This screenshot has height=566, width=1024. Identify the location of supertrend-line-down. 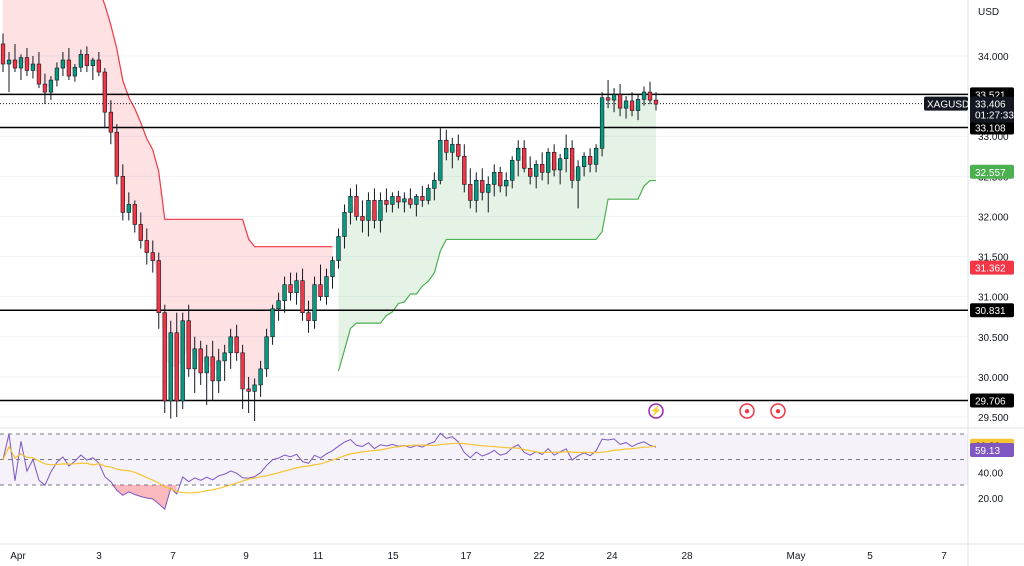
(217, 124).